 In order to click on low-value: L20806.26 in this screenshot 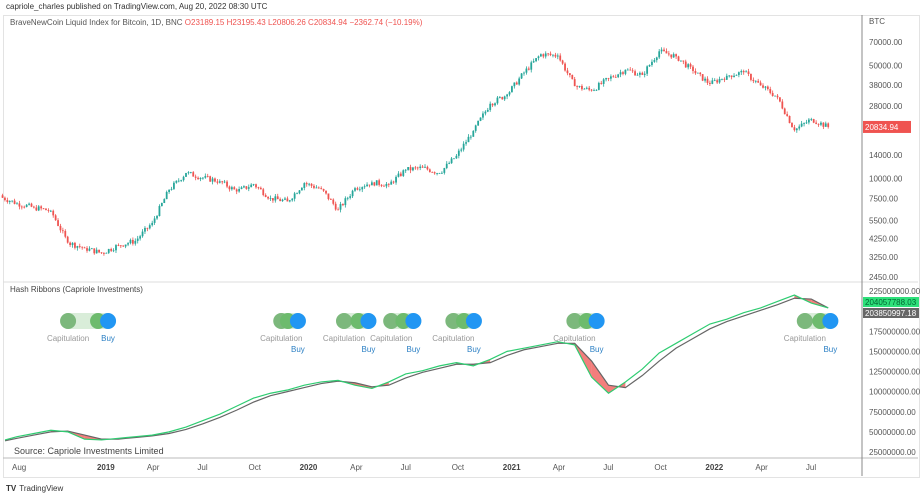, I will do `click(286, 22)`.